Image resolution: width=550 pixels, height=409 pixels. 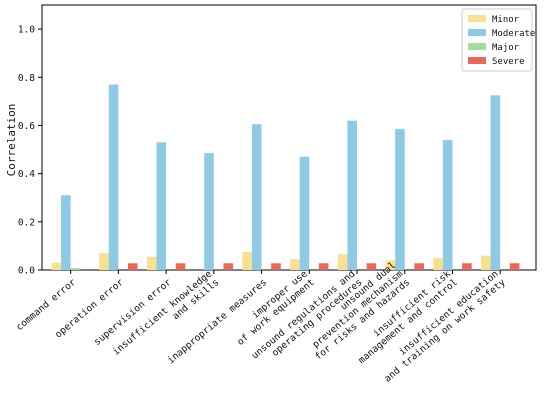 I want to click on legend-box, so click(x=497, y=40).